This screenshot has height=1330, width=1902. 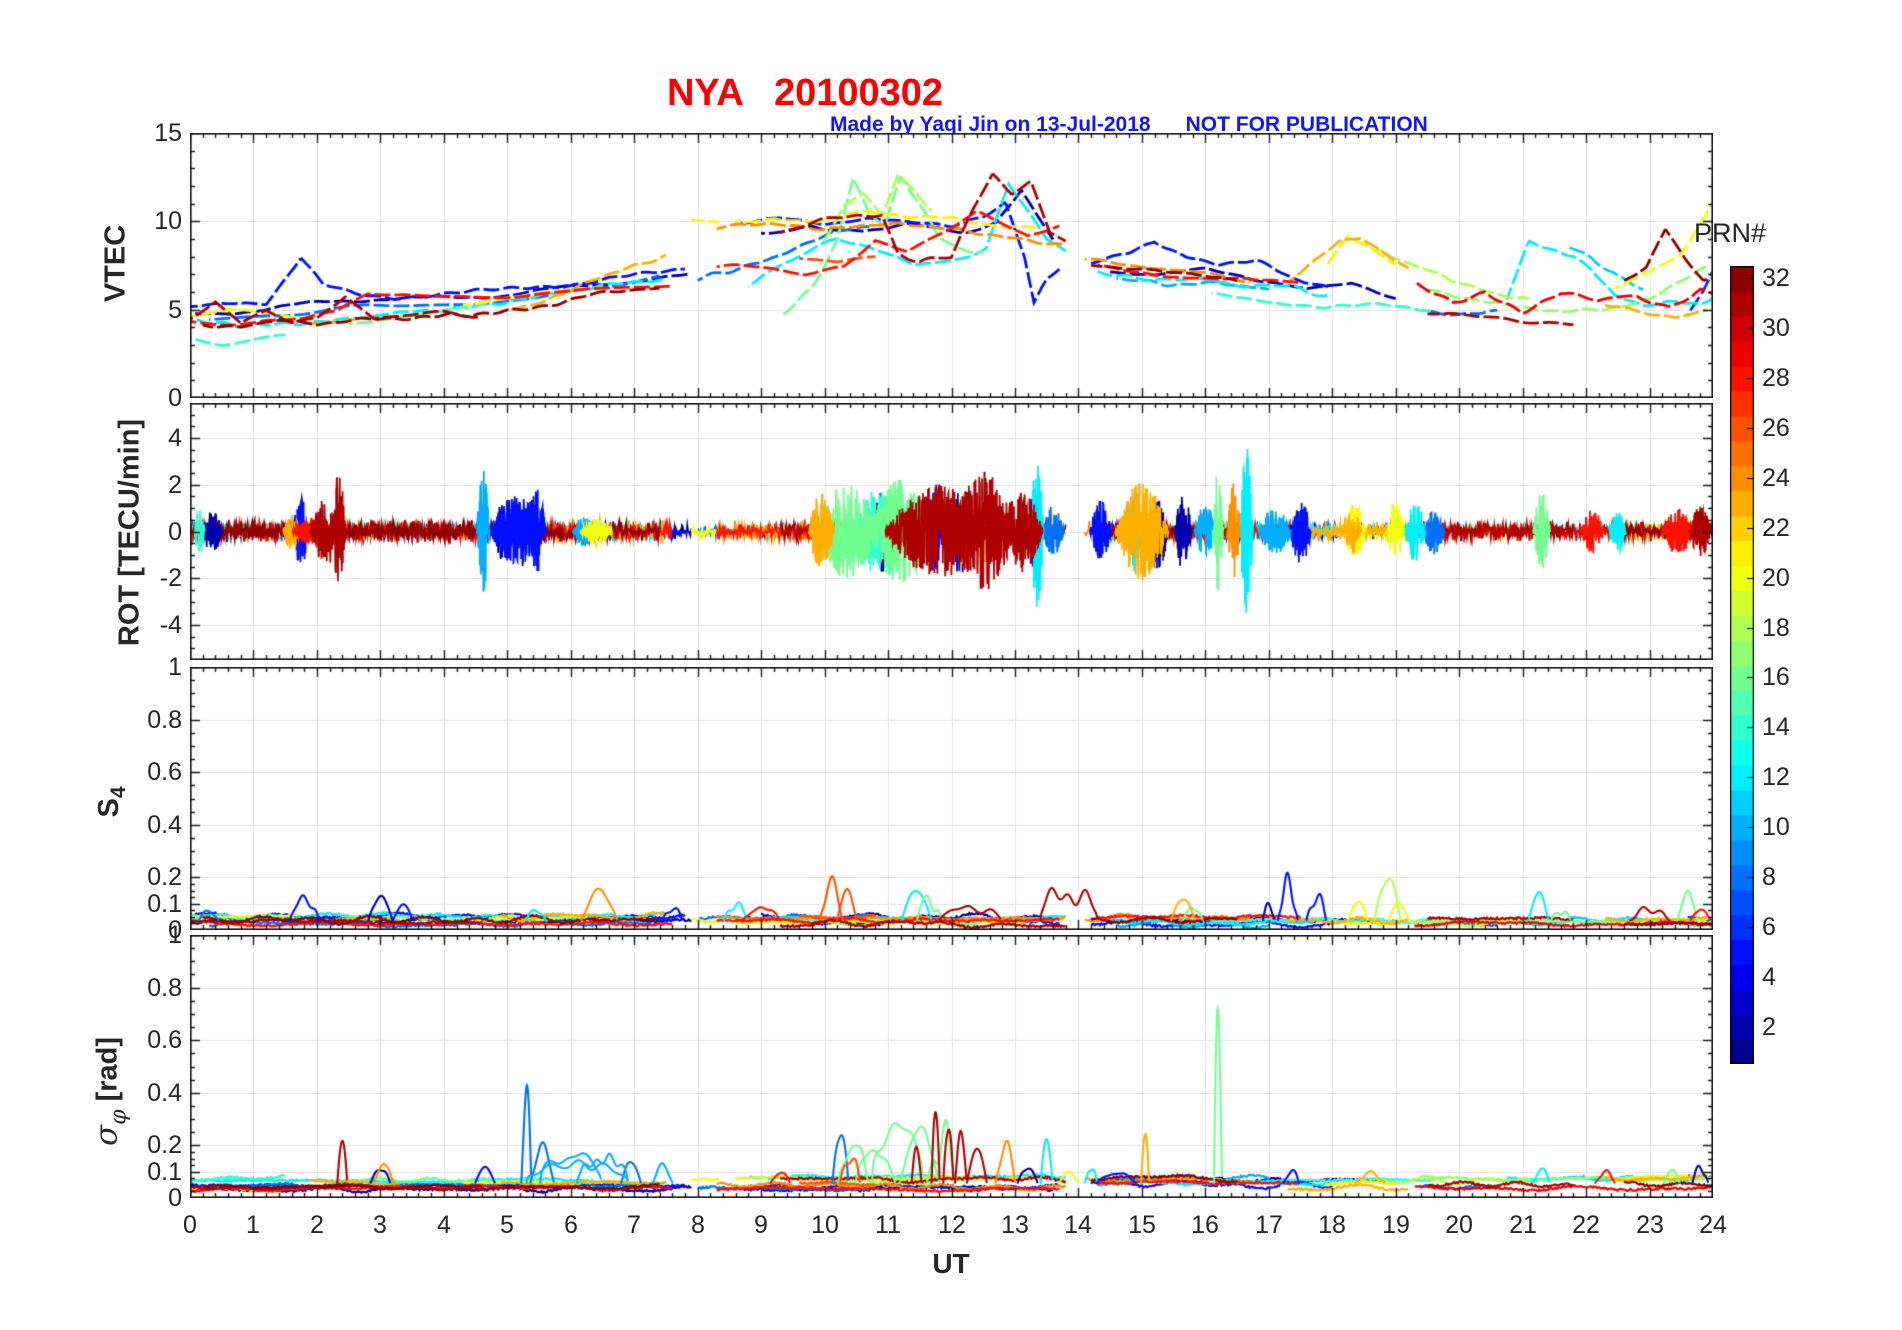 What do you see at coordinates (1769, 1027) in the screenshot?
I see `colorbar-tick-label: 2` at bounding box center [1769, 1027].